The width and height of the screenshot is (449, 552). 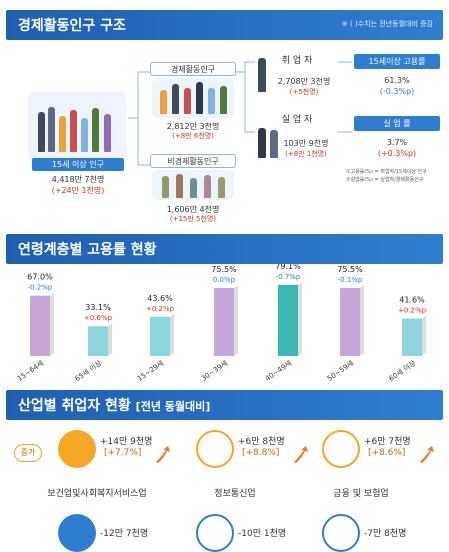 What do you see at coordinates (97, 494) in the screenshot?
I see `industry-name: 보건업및사회복지서비스업` at bounding box center [97, 494].